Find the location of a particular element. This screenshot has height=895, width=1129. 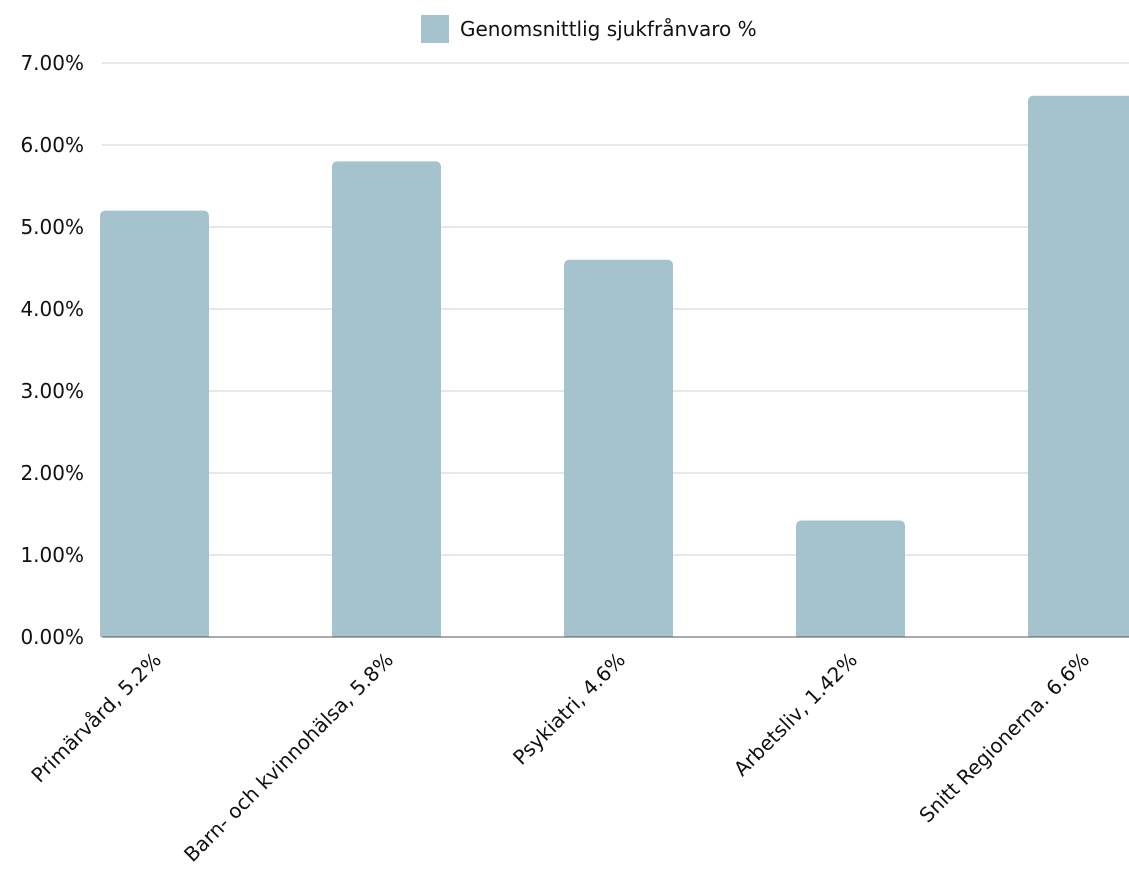

y-tick-label: 3.00% is located at coordinates (52, 391).